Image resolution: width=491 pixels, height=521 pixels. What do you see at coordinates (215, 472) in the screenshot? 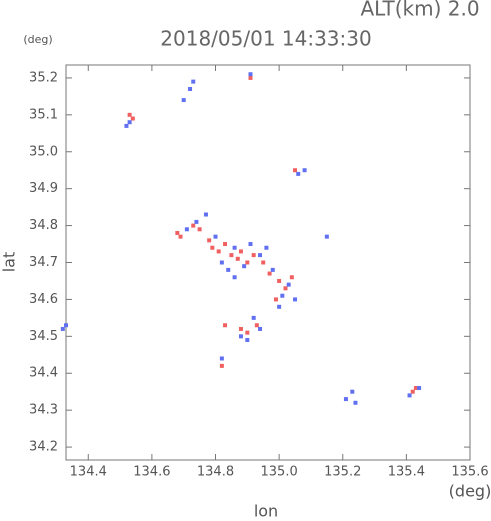
I see `x-tick-label: 134.8` at bounding box center [215, 472].